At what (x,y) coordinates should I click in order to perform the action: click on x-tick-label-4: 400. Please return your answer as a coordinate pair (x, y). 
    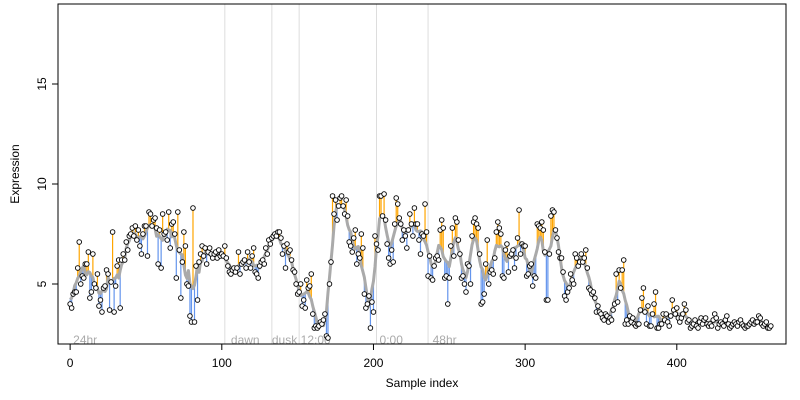
    Looking at the image, I should click on (677, 363).